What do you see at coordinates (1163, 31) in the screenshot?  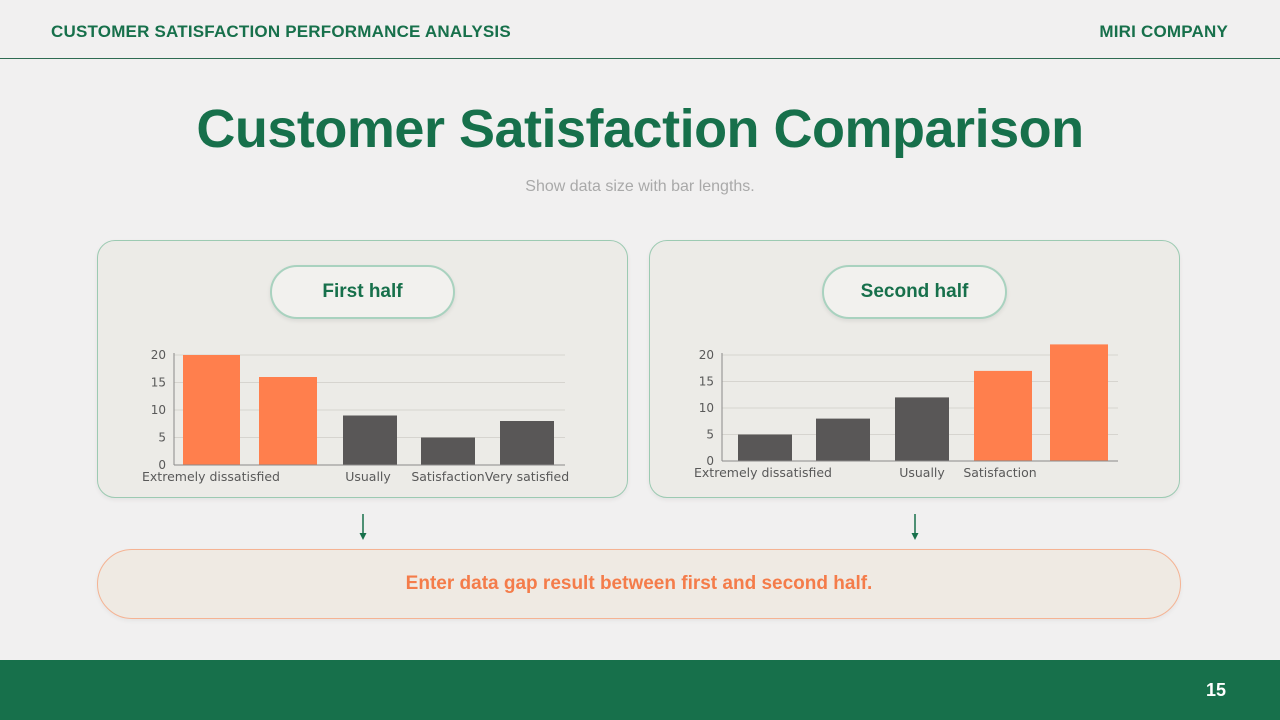 I see `company-name: MIRI COMPANY` at bounding box center [1163, 31].